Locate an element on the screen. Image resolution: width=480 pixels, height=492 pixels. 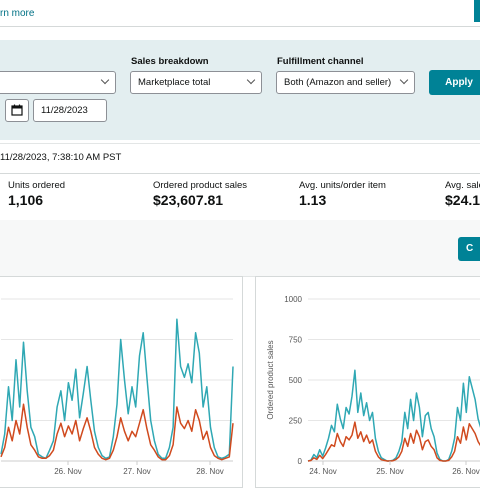
learn-more-link: rn more is located at coordinates (17, 13).